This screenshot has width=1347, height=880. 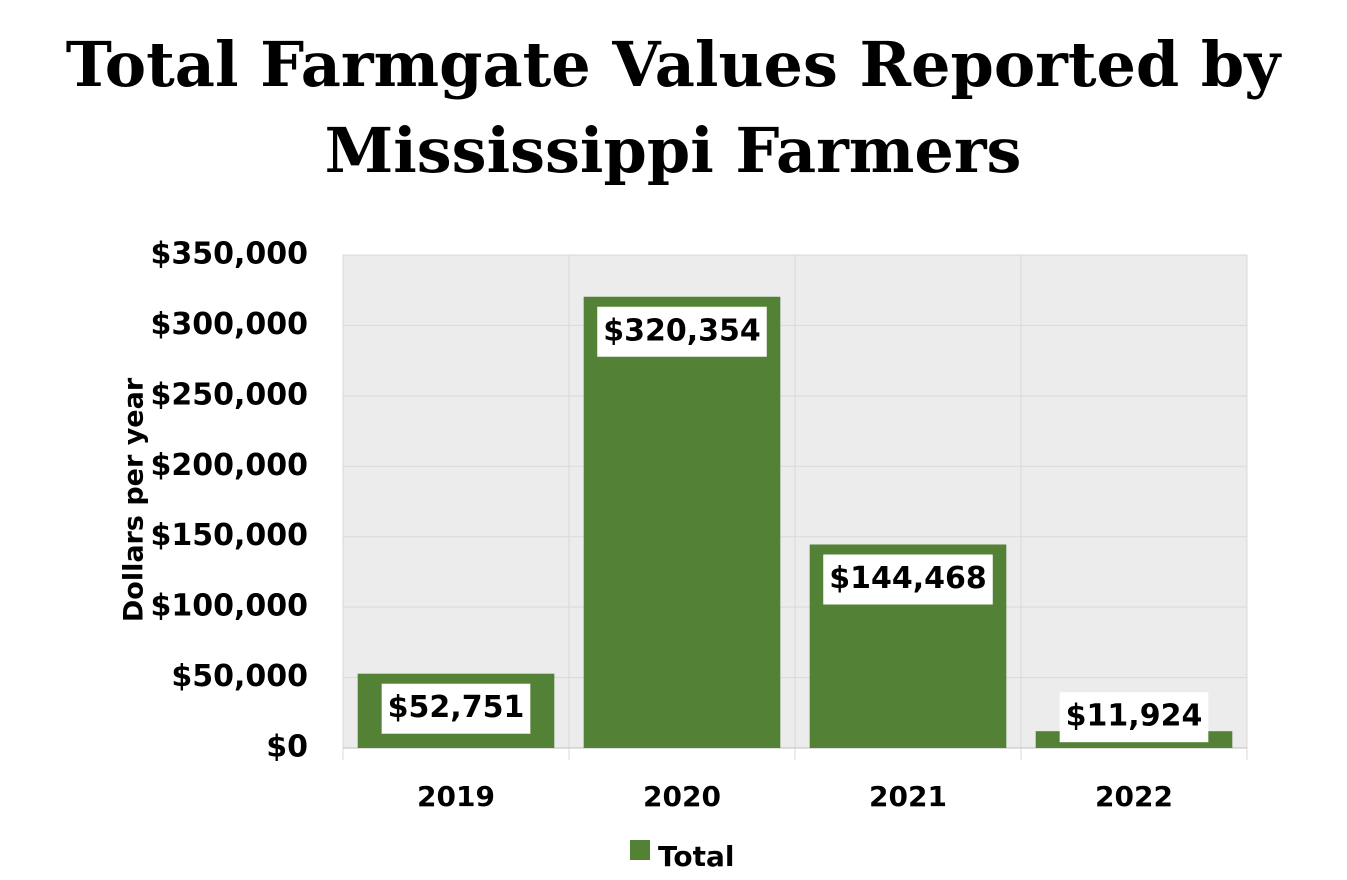 I want to click on y-axis-label: Dollars per year, so click(x=134, y=499).